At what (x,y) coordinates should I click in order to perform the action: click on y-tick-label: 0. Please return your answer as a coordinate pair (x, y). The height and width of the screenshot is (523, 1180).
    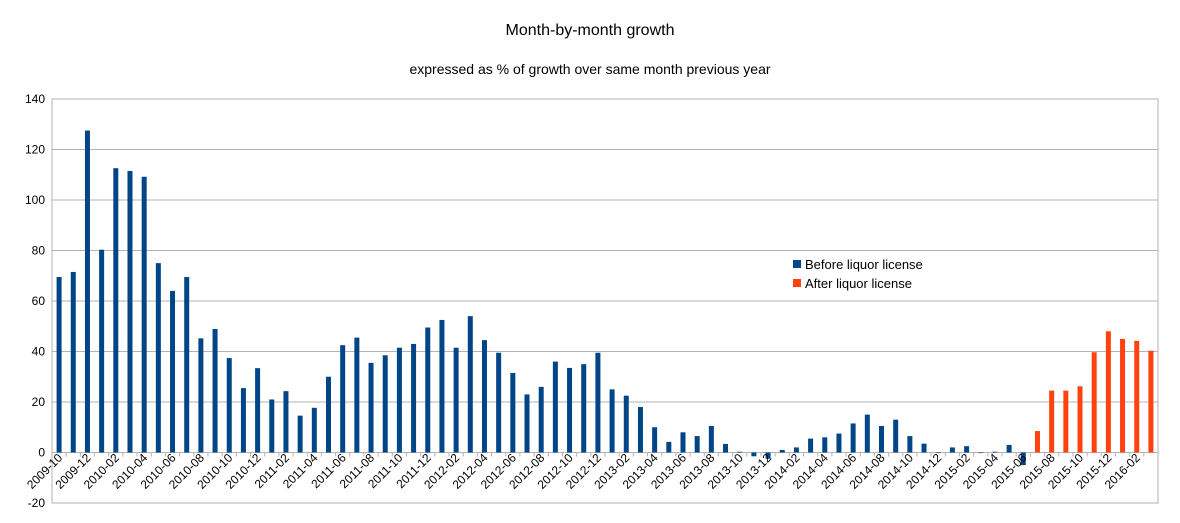
    Looking at the image, I should click on (41, 453).